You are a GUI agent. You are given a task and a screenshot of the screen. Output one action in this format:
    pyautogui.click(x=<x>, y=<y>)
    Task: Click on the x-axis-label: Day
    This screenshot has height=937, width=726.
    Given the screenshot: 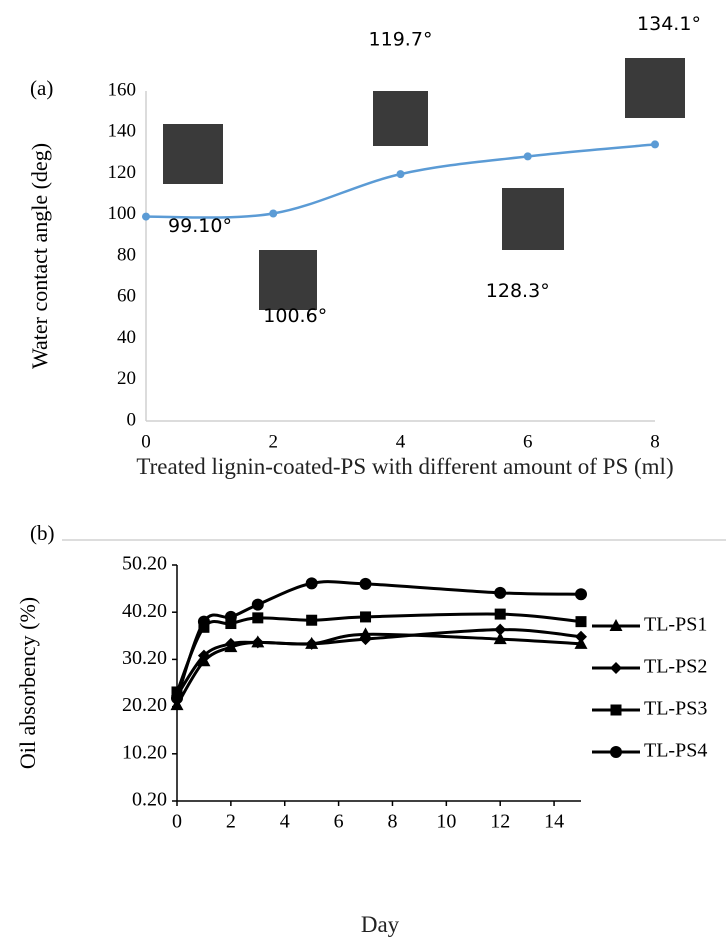 What is the action you would take?
    pyautogui.click(x=380, y=924)
    